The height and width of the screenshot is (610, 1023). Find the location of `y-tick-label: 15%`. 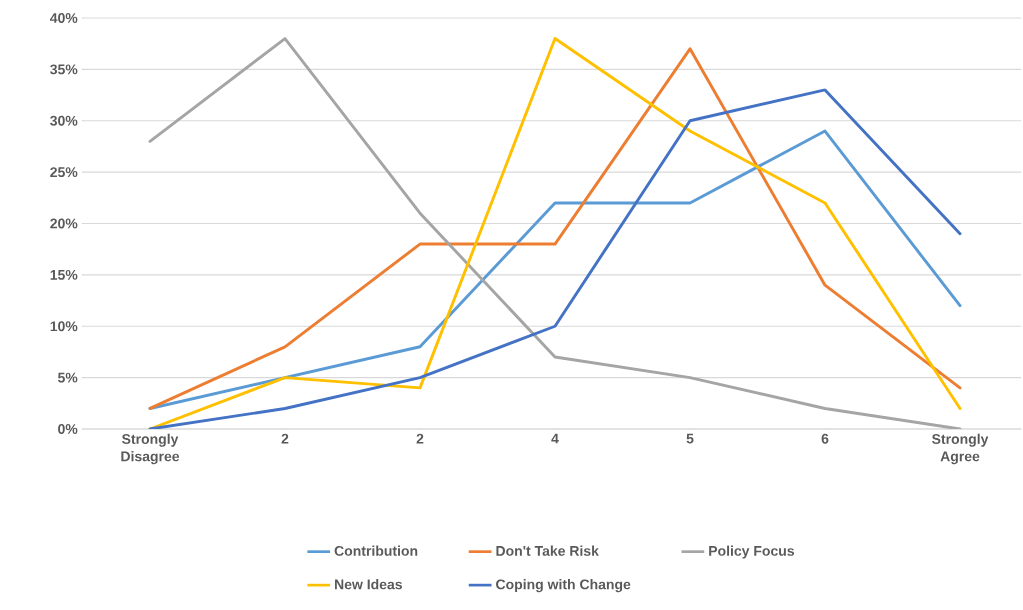

y-tick-label: 15% is located at coordinates (64, 274).